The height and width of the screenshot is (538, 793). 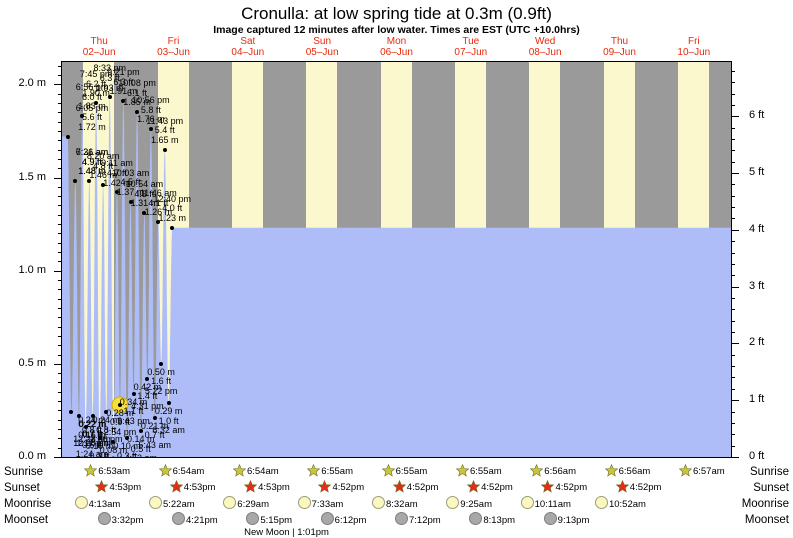 What do you see at coordinates (731, 259) in the screenshot?
I see `plot-border-right` at bounding box center [731, 259].